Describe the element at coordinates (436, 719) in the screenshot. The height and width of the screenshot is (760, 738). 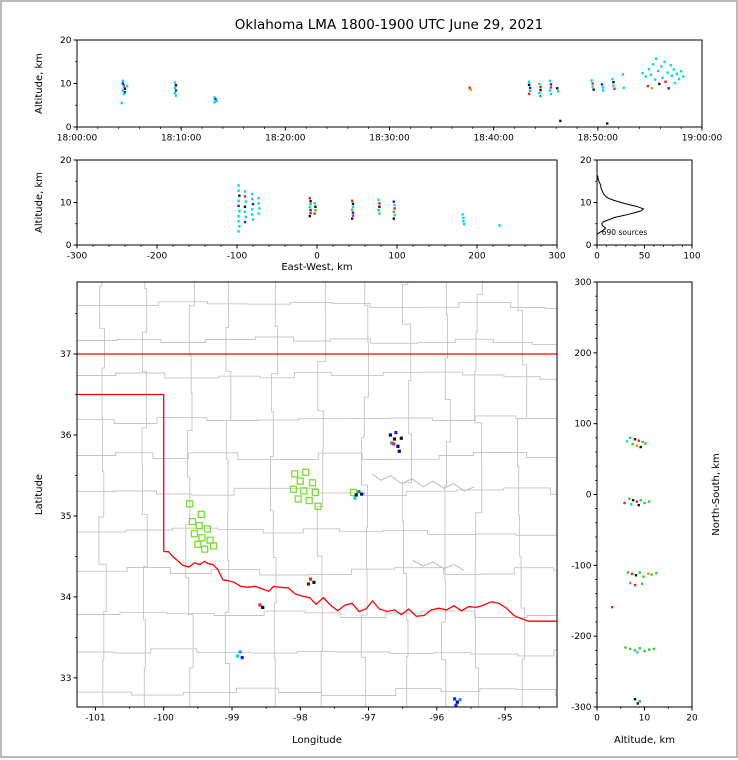
I see `x-tick-label: -96` at that location.